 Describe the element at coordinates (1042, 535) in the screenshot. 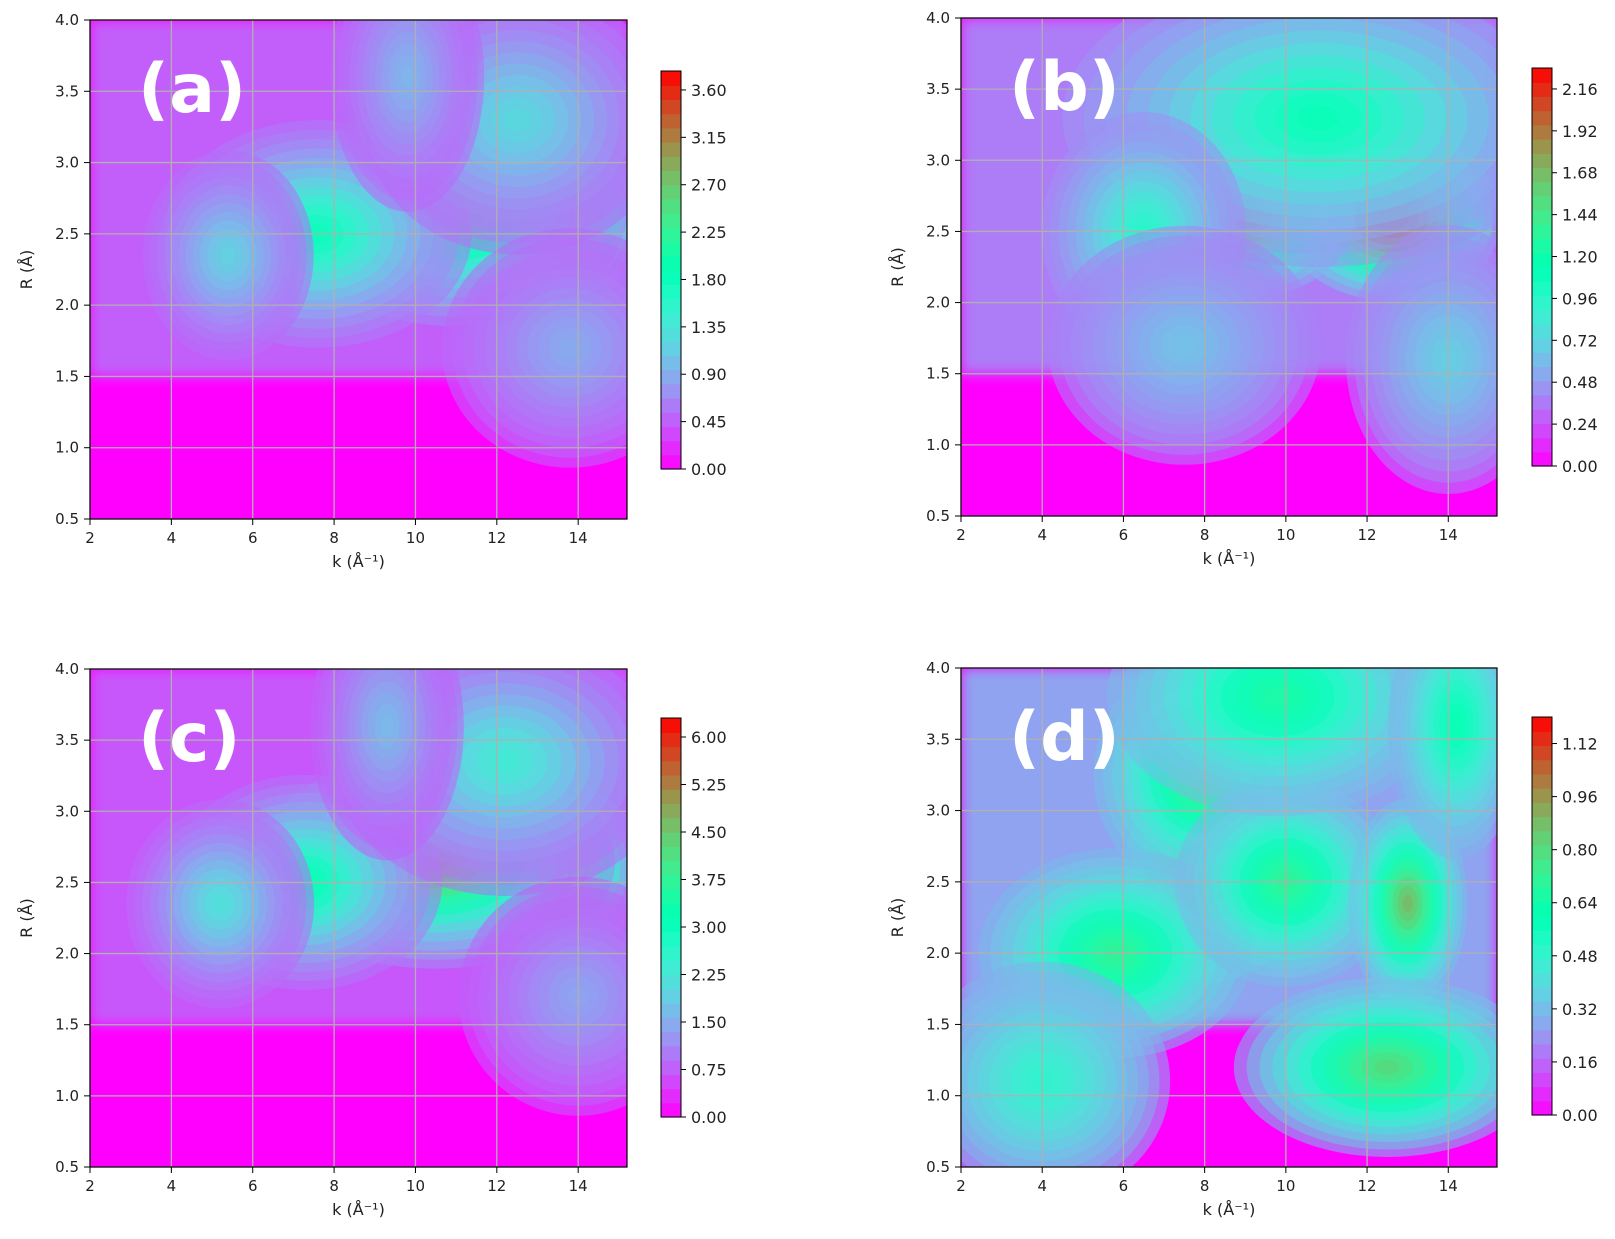

I see `x-tick-label: 4` at that location.